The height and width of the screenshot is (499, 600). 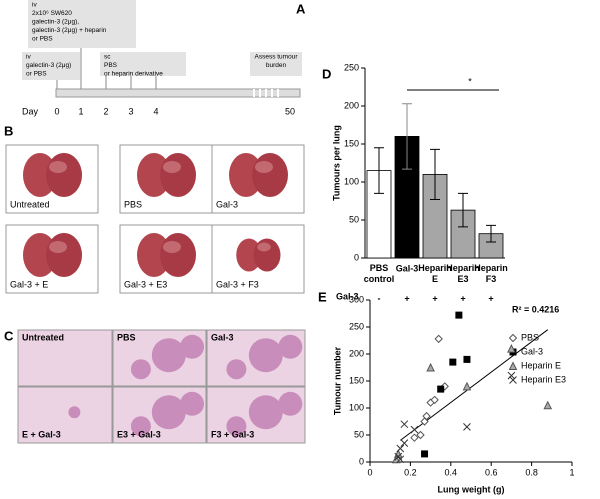 What do you see at coordinates (451, 472) in the screenshot?
I see `x-tick-label: 0.4` at bounding box center [451, 472].